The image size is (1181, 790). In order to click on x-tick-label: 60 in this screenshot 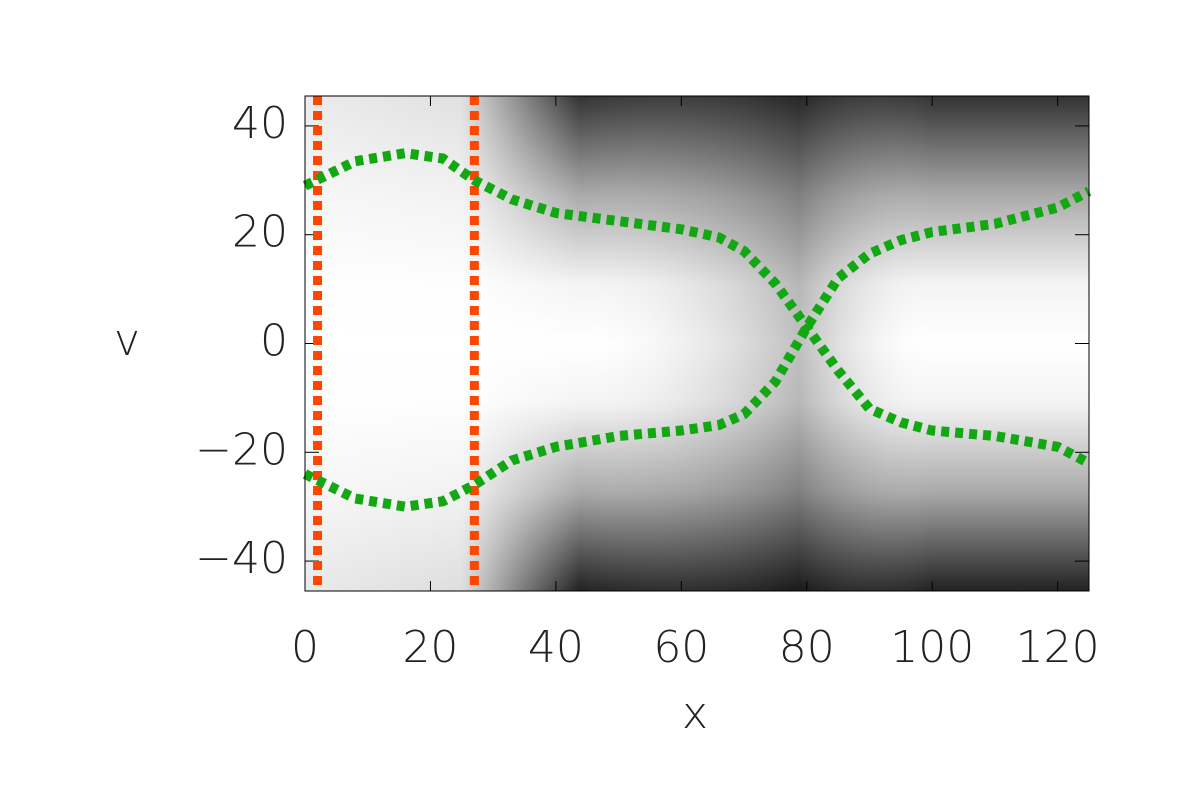, I will do `click(681, 647)`.